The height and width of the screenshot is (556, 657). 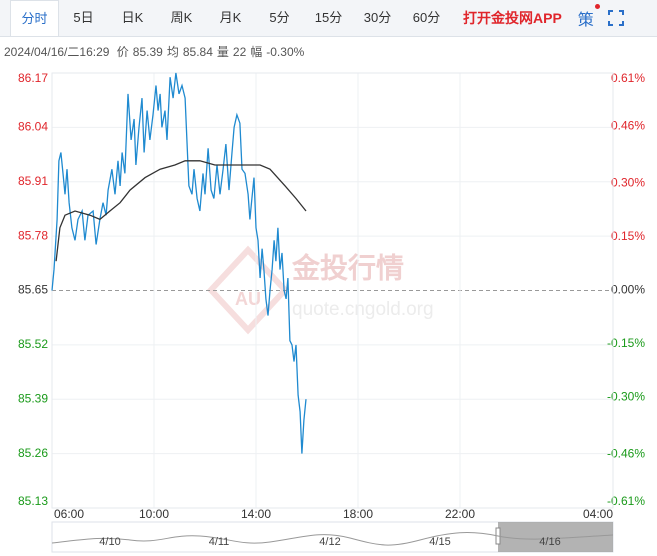 What do you see at coordinates (460, 514) in the screenshot?
I see `x-tick-label: 22:00` at bounding box center [460, 514].